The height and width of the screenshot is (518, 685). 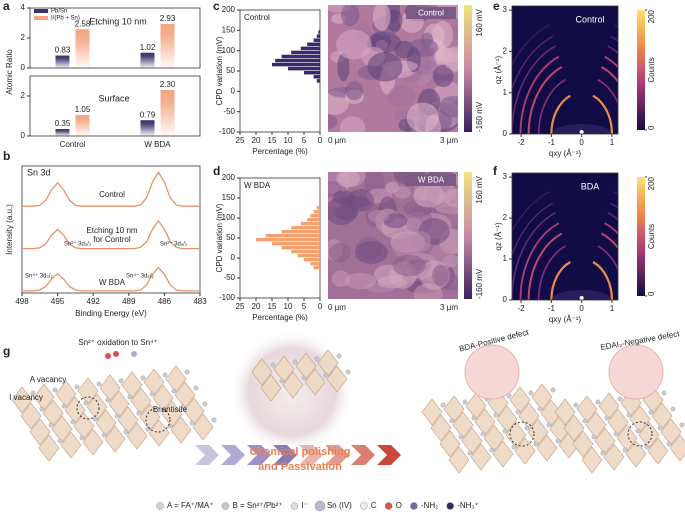 What do you see at coordinates (300, 467) in the screenshot?
I see `schematic-label: and Passivation` at bounding box center [300, 467].